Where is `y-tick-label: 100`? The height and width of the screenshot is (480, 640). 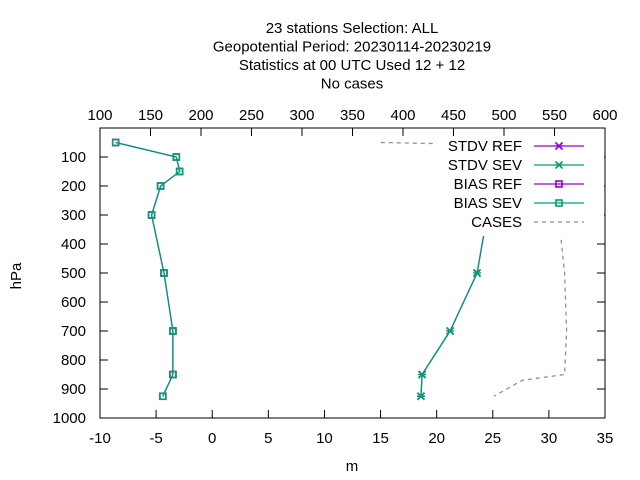
y-tick-label: 100 is located at coordinates (73, 157).